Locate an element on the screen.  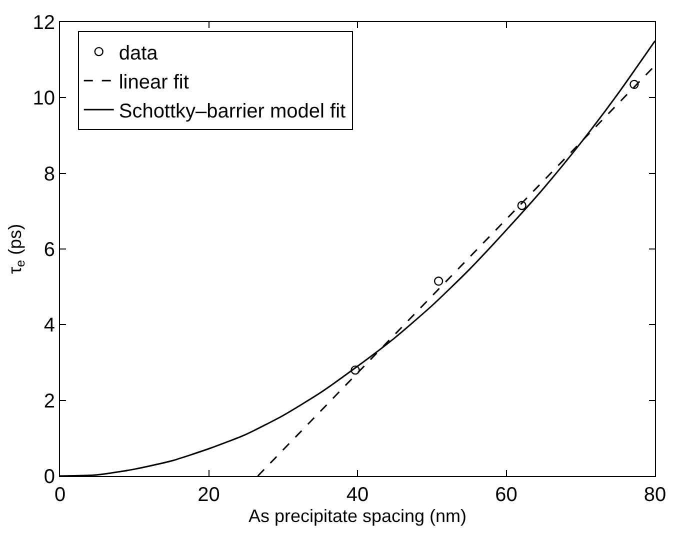
y-tick-label: 10 is located at coordinates (43, 99).